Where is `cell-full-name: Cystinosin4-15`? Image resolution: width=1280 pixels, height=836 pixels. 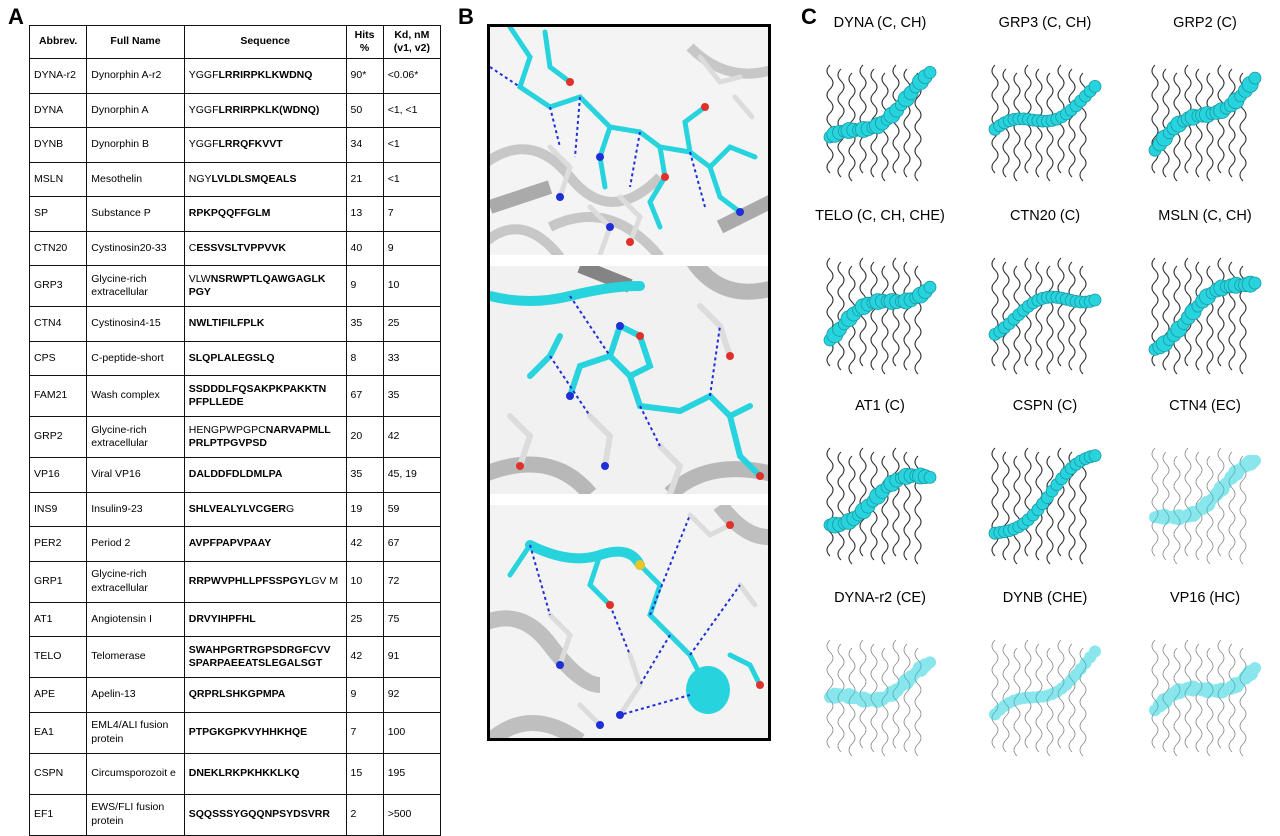 cell-full-name: Cystinosin4-15 is located at coordinates (135, 324).